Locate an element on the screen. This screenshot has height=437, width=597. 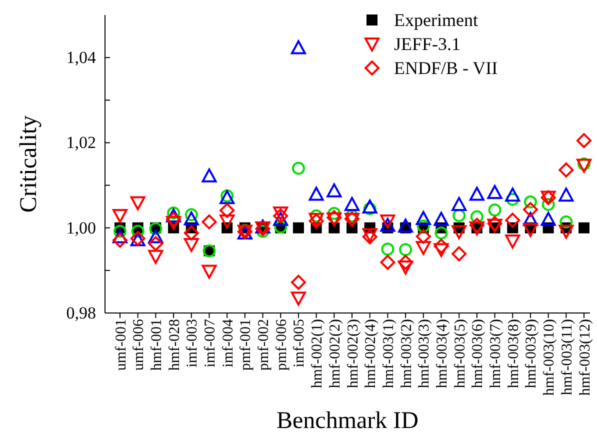
x-tick-label: hmf-003(12) is located at coordinates (585, 357).